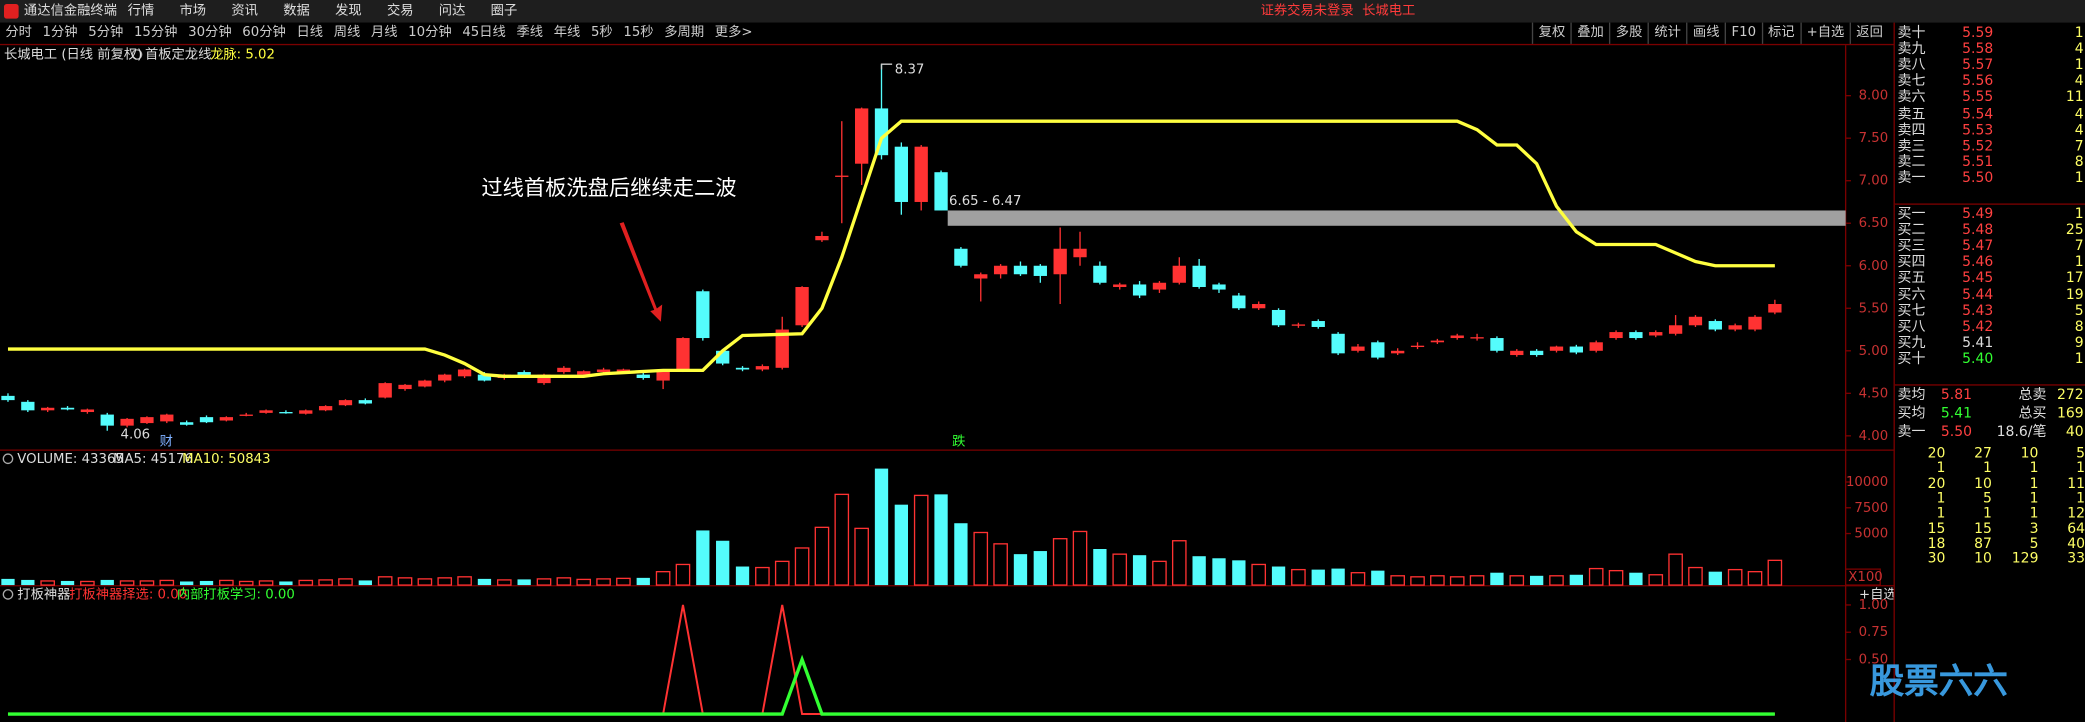 The width and height of the screenshot is (2085, 722). What do you see at coordinates (430, 32) in the screenshot?
I see `period-button: 10分钟` at bounding box center [430, 32].